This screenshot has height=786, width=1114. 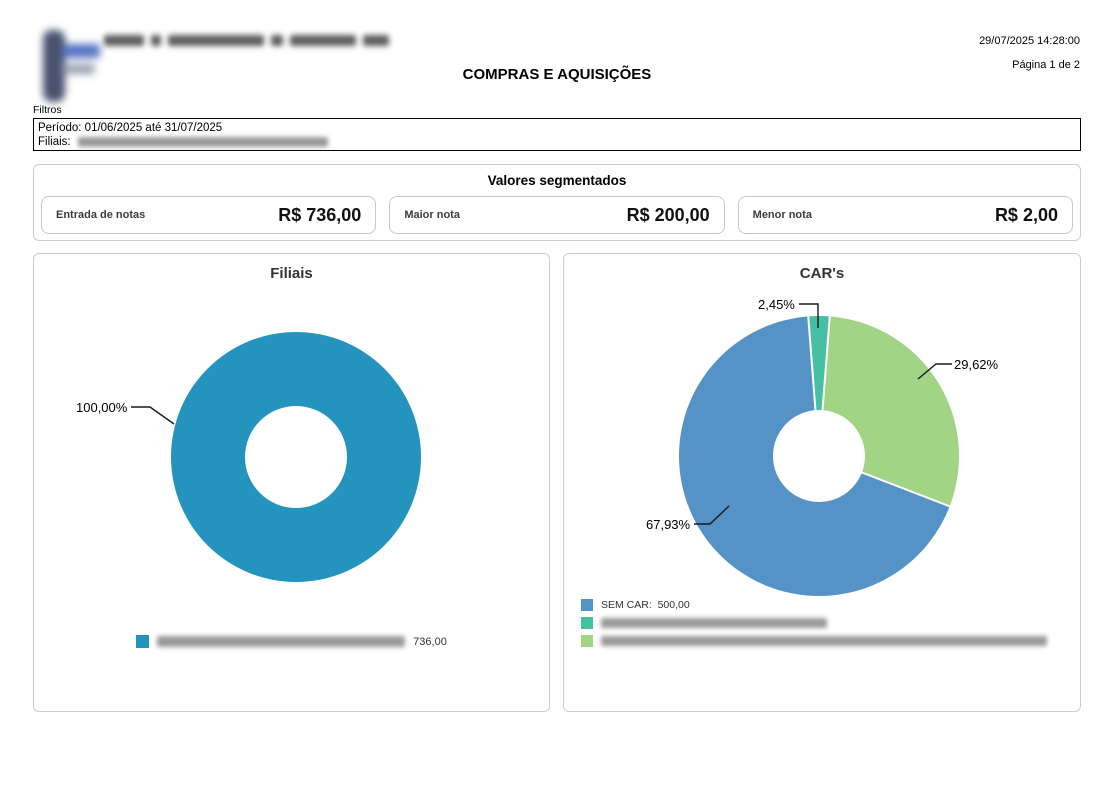 I want to click on legend-row-sem-car: SEM CAR: 500,00, so click(x=814, y=605).